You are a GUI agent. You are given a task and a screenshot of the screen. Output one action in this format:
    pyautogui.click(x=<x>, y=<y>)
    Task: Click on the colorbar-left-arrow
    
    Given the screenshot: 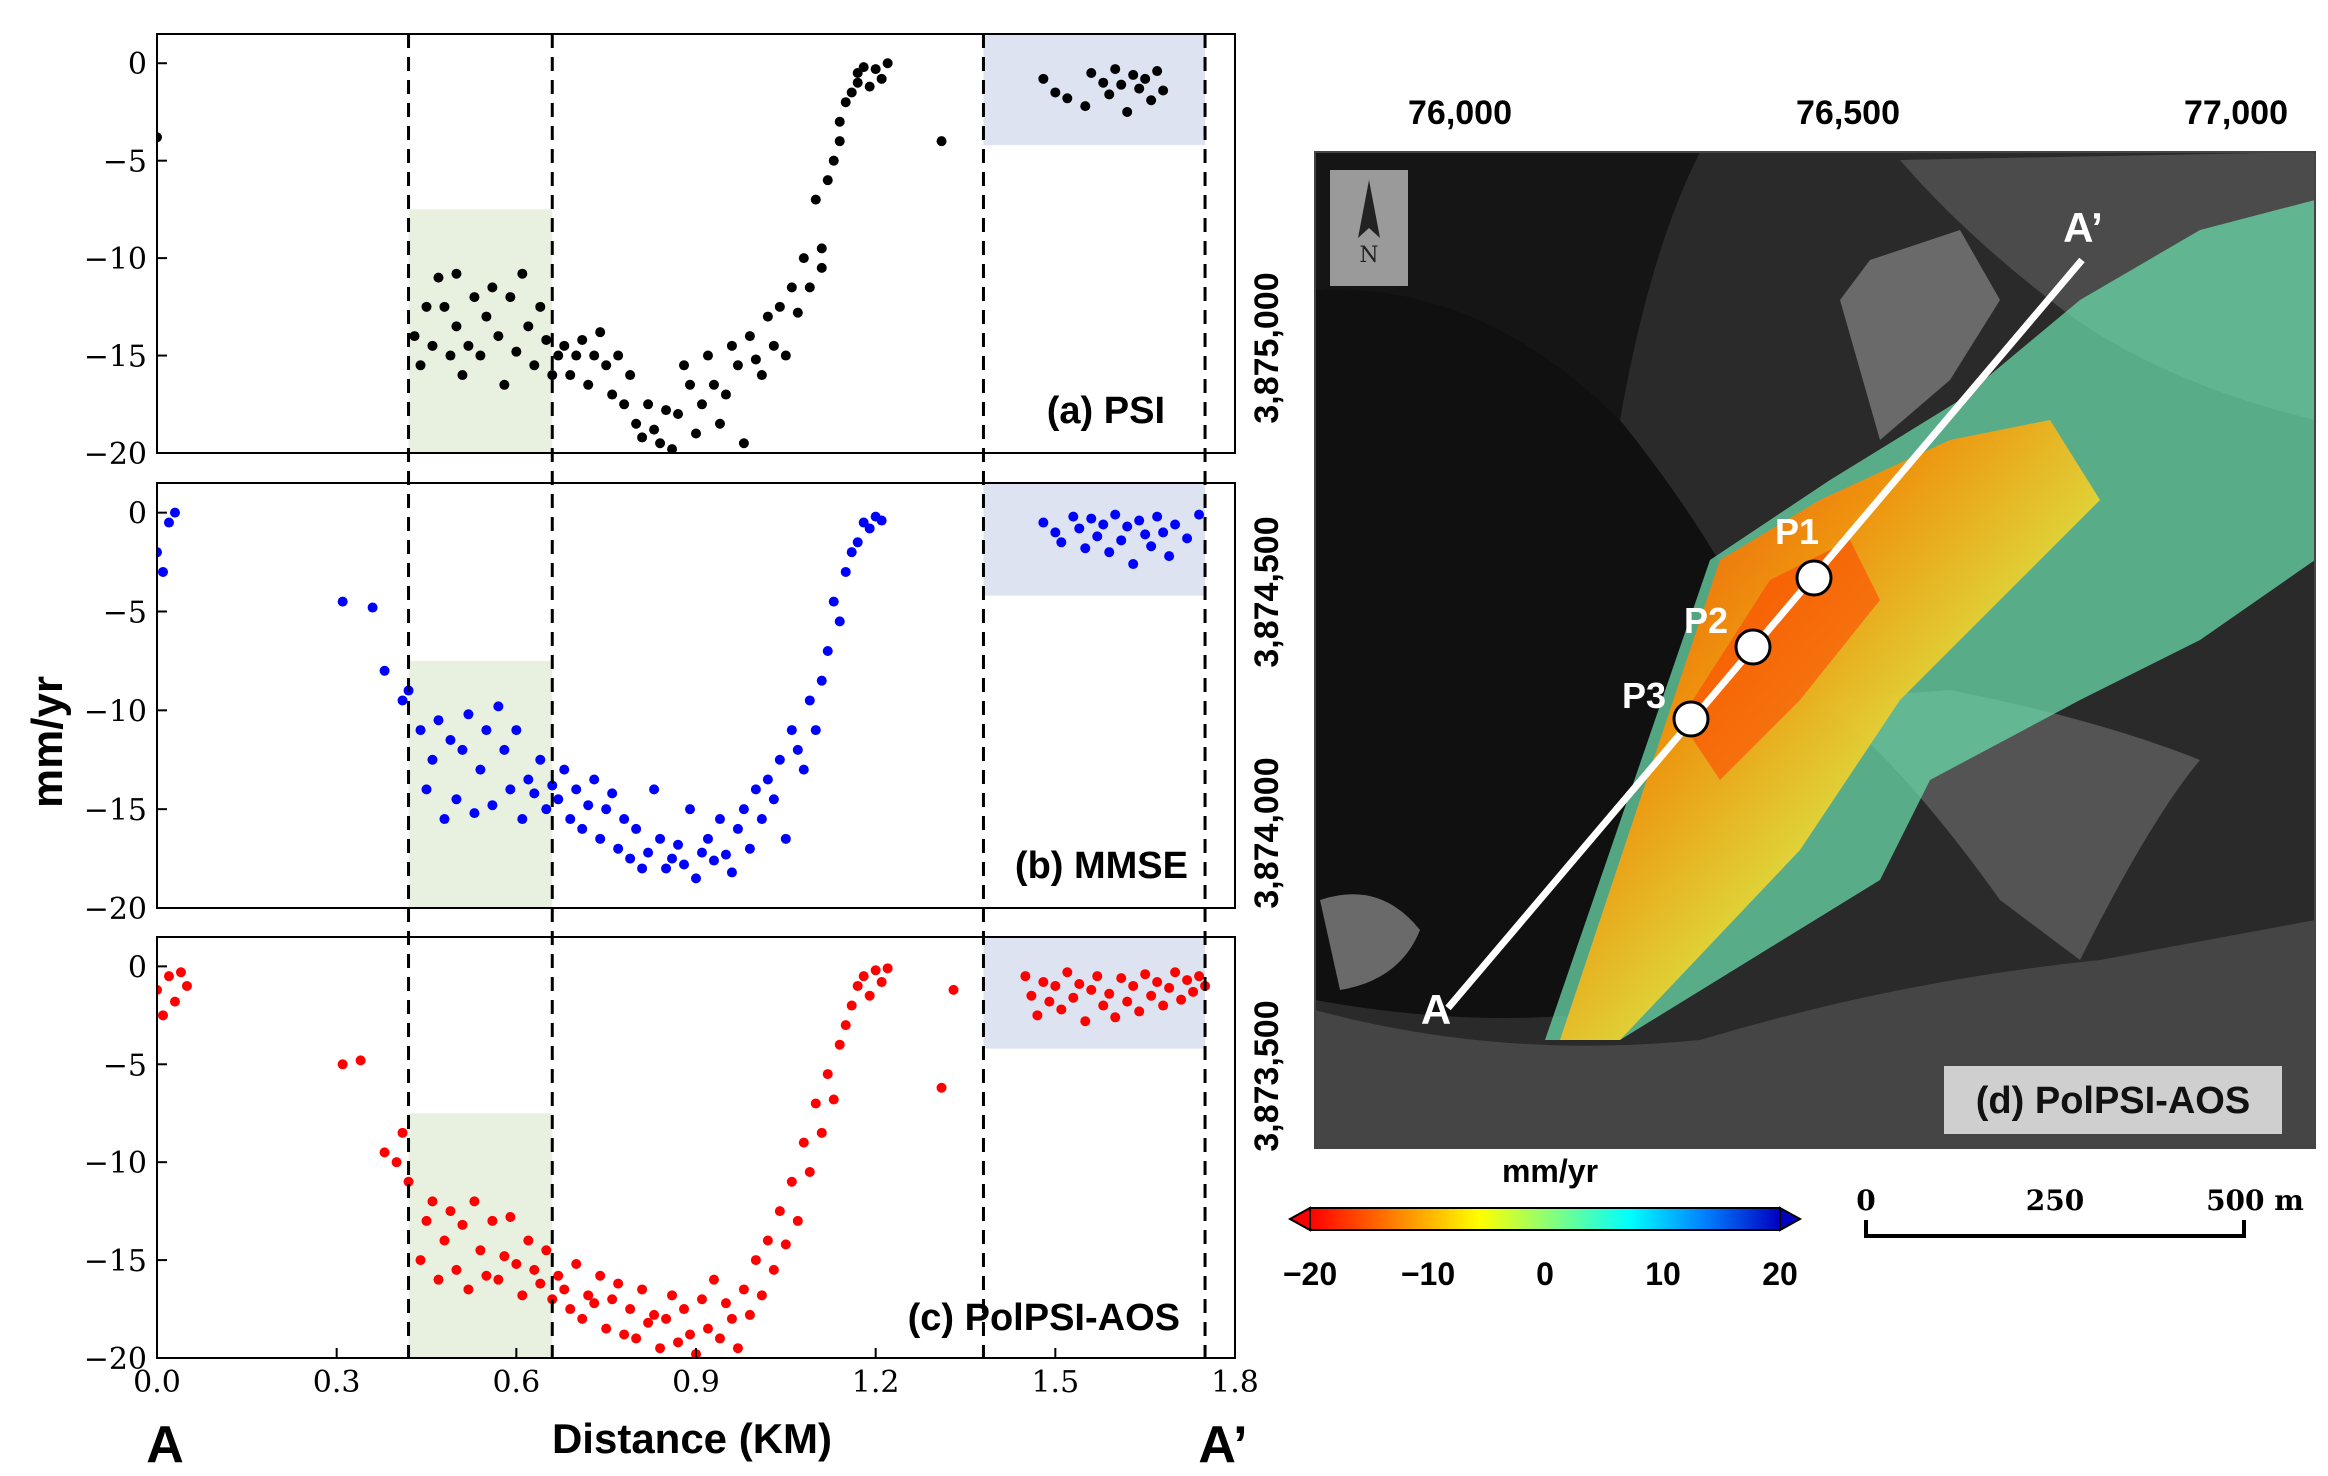 What is the action you would take?
    pyautogui.click(x=1299, y=1219)
    